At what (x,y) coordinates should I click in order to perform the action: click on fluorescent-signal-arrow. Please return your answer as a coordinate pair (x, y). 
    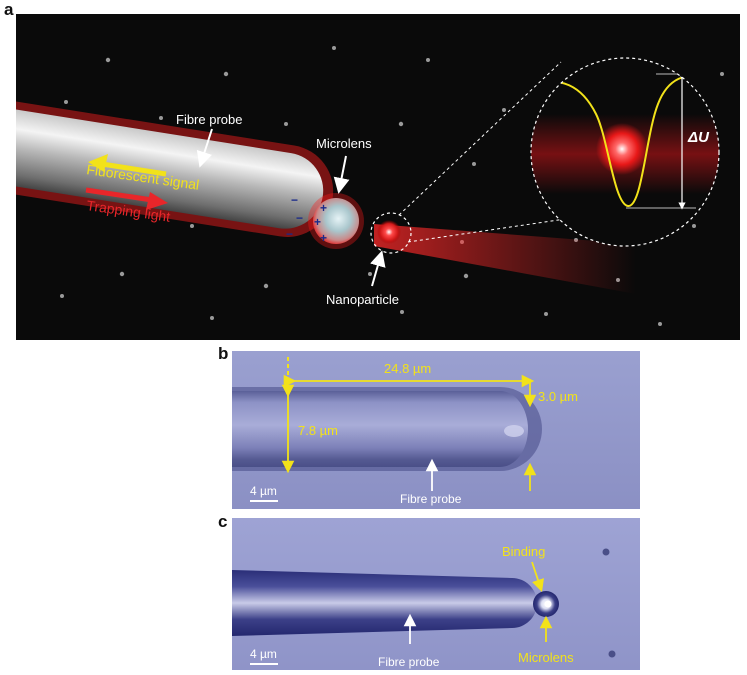
    Looking at the image, I should click on (127, 165).